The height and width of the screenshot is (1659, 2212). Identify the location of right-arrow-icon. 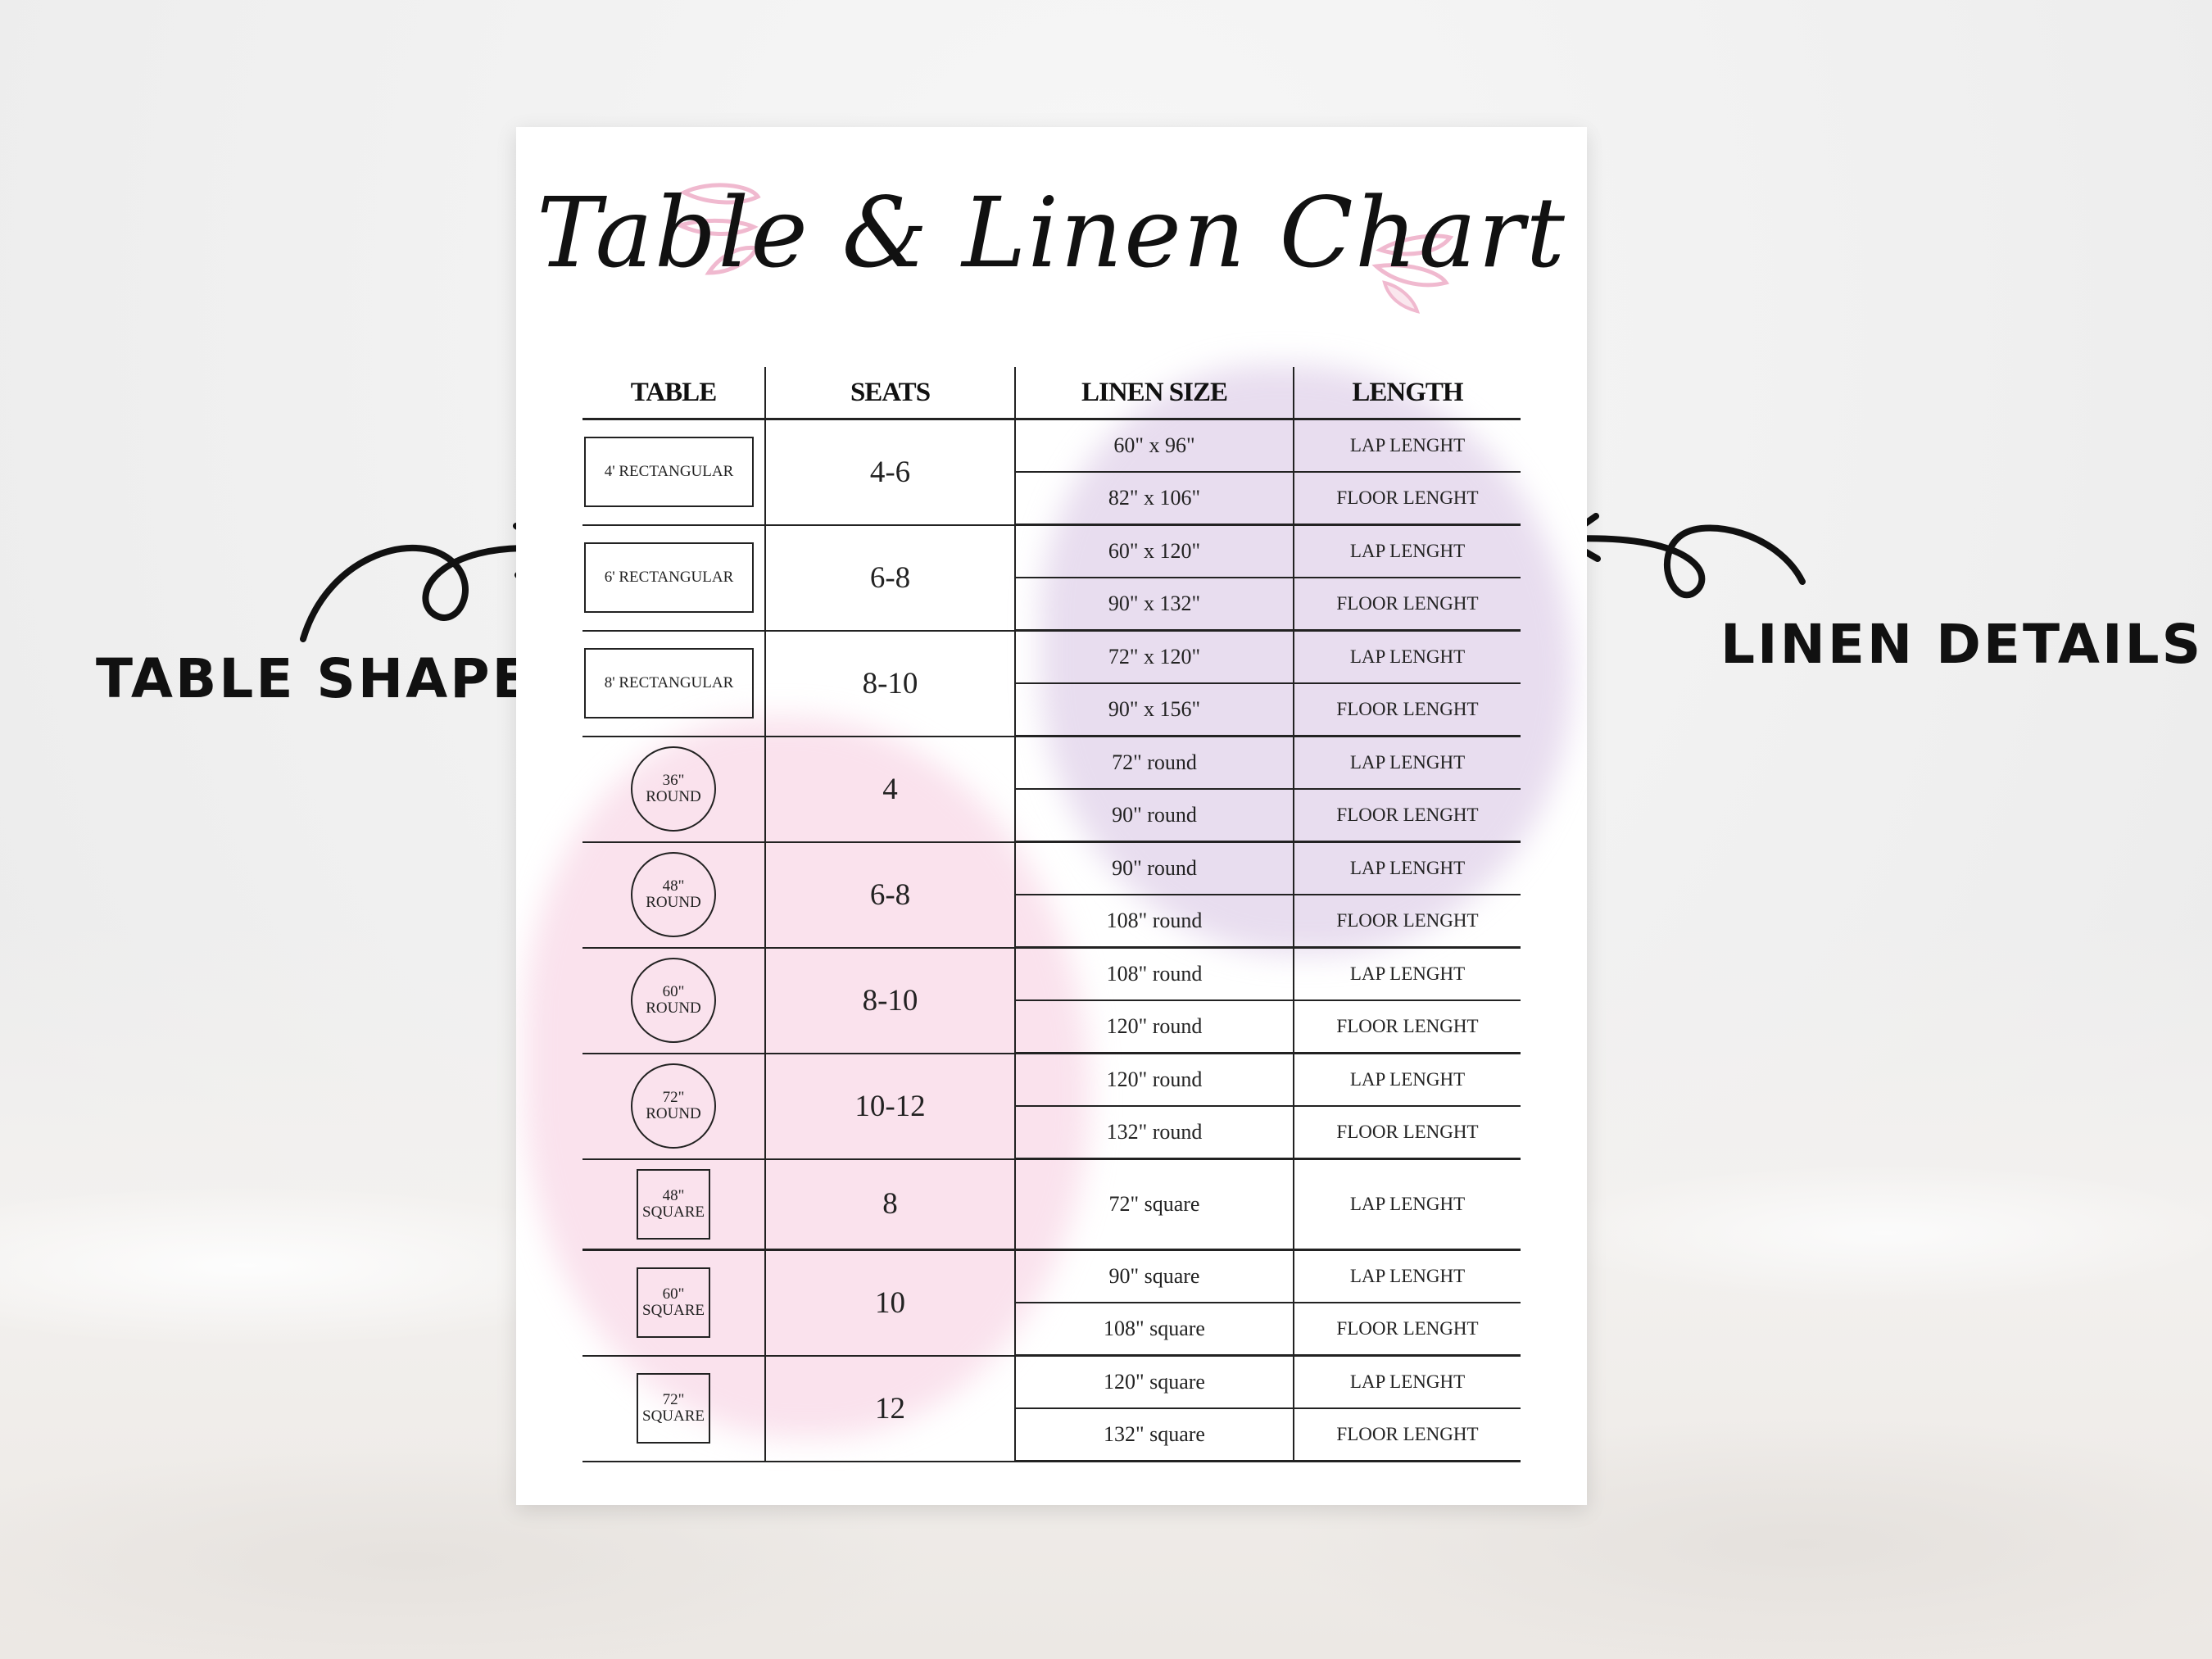
(1683, 556).